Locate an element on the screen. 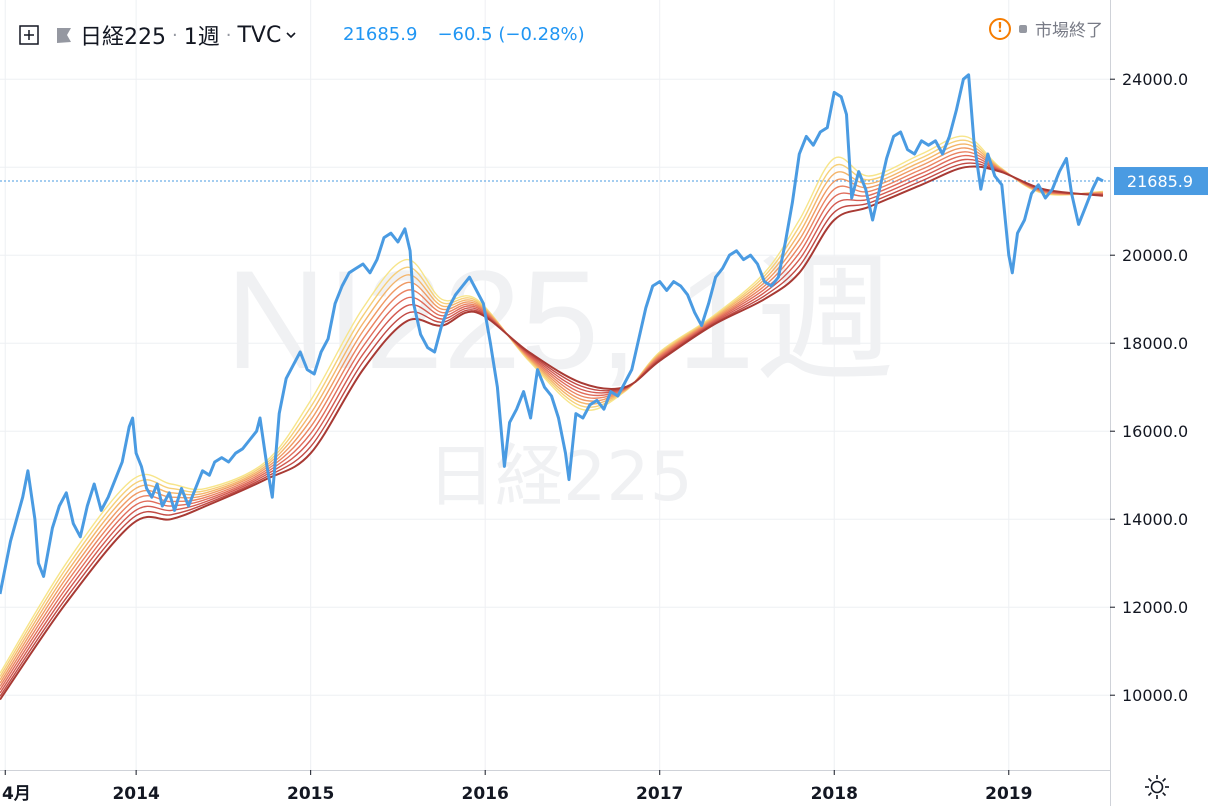 This screenshot has height=806, width=1208. x-tick-label: 2017 is located at coordinates (659, 794).